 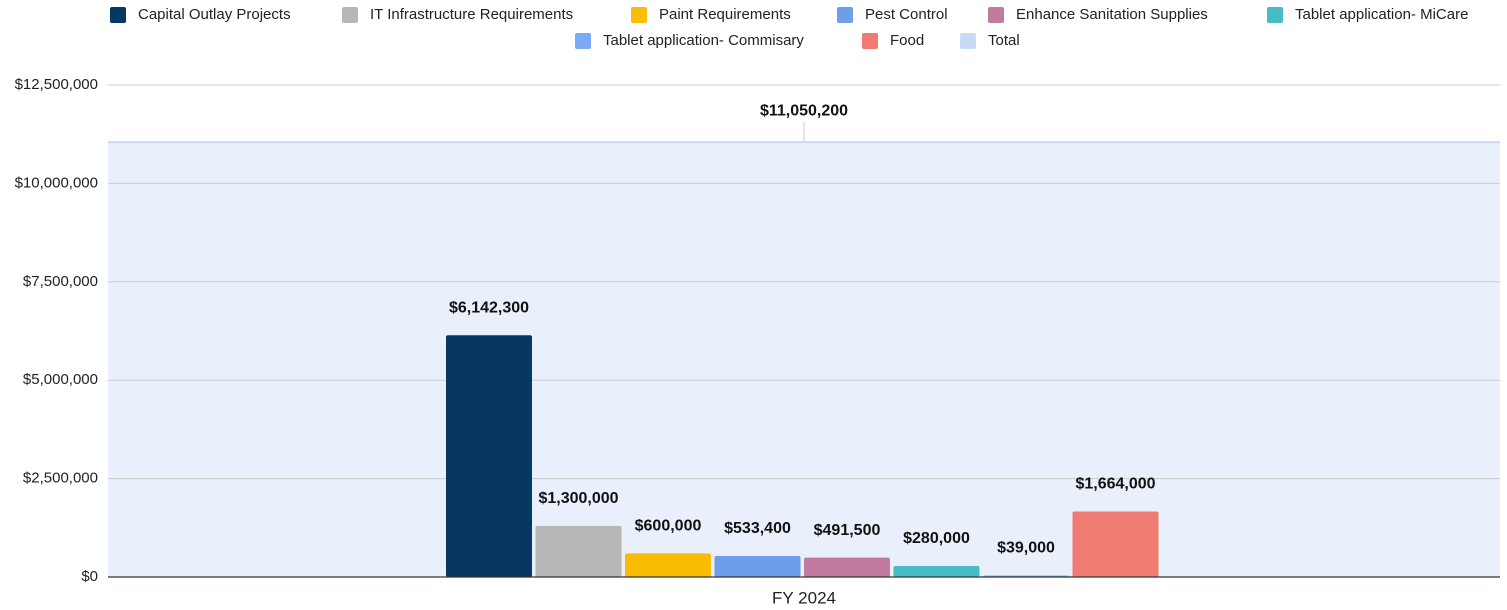 What do you see at coordinates (1026, 548) in the screenshot?
I see `value-label: $39,000` at bounding box center [1026, 548].